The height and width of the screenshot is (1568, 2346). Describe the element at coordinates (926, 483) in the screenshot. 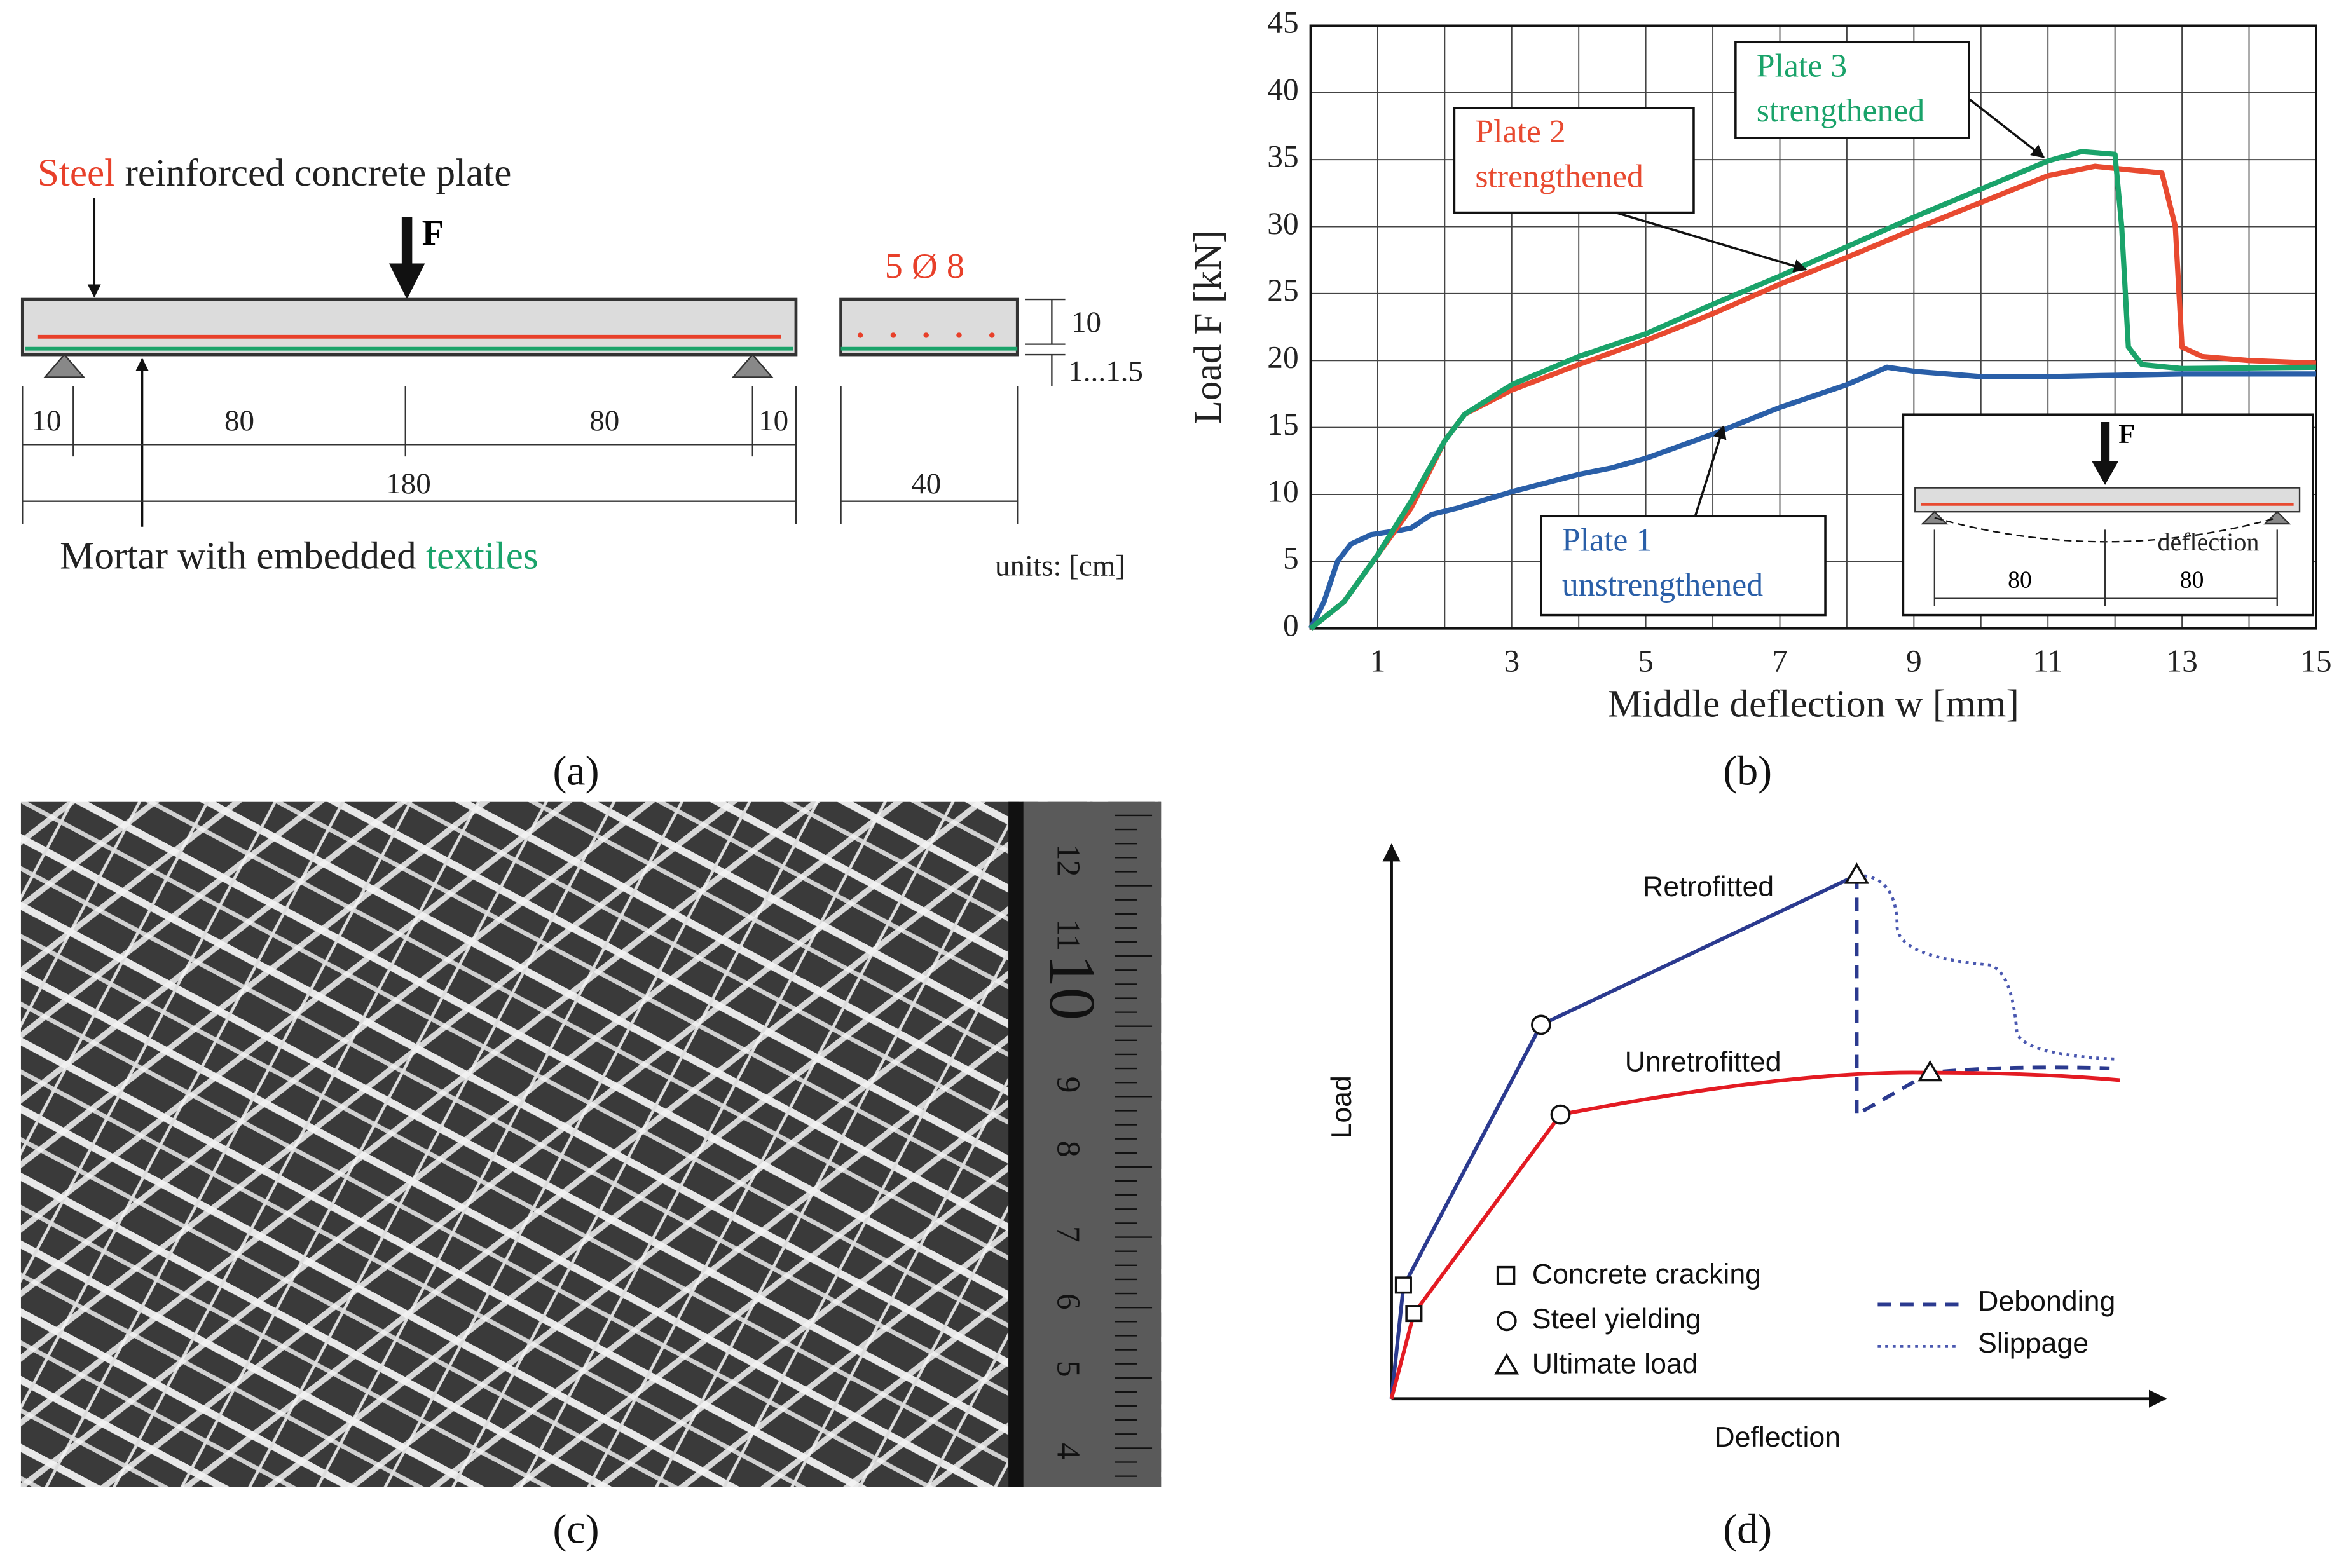

I see `dim-label: 40` at that location.